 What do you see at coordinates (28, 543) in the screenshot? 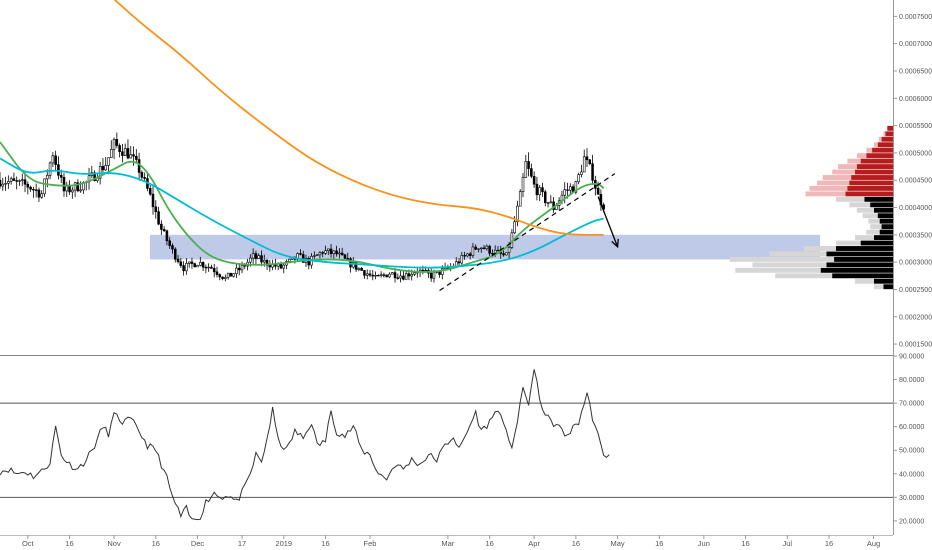
I see `time-tick-label: Oct` at bounding box center [28, 543].